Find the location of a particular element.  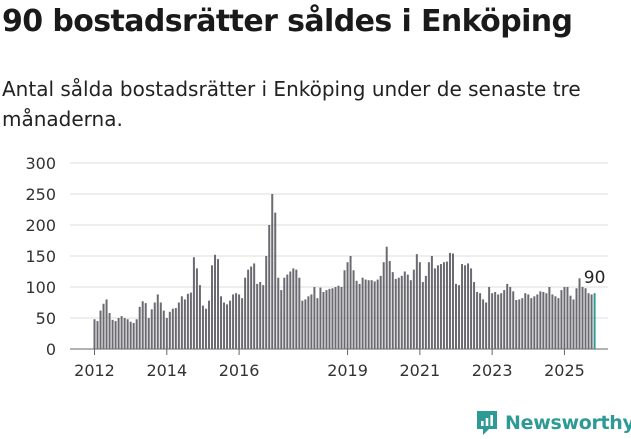

newsworthy-logo-text: Newsworthy is located at coordinates (568, 423).